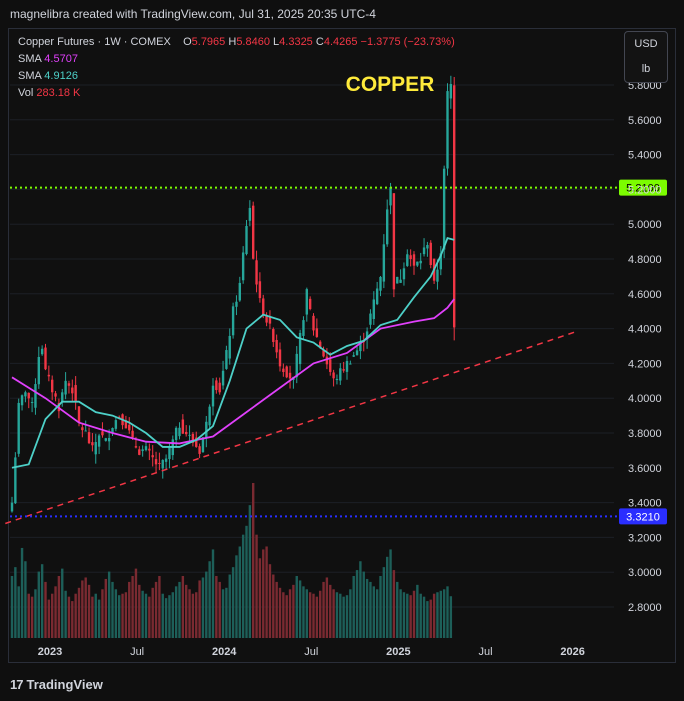 This screenshot has height=701, width=684. Describe the element at coordinates (645, 469) in the screenshot. I see `y-tick-label: 3.6000` at that location.